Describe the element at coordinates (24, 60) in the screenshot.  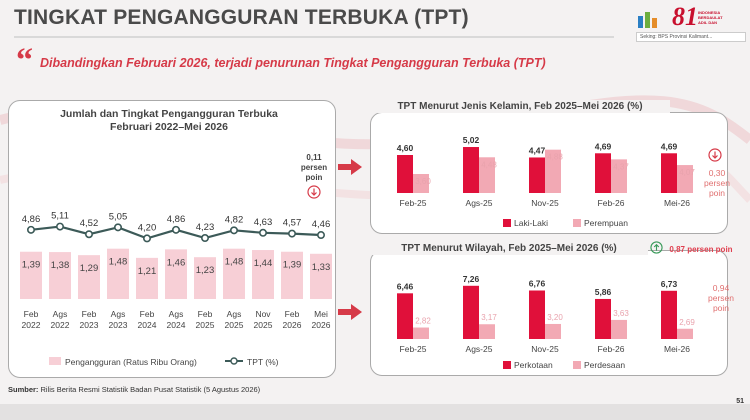
I see `quote-icon: “` at that location.